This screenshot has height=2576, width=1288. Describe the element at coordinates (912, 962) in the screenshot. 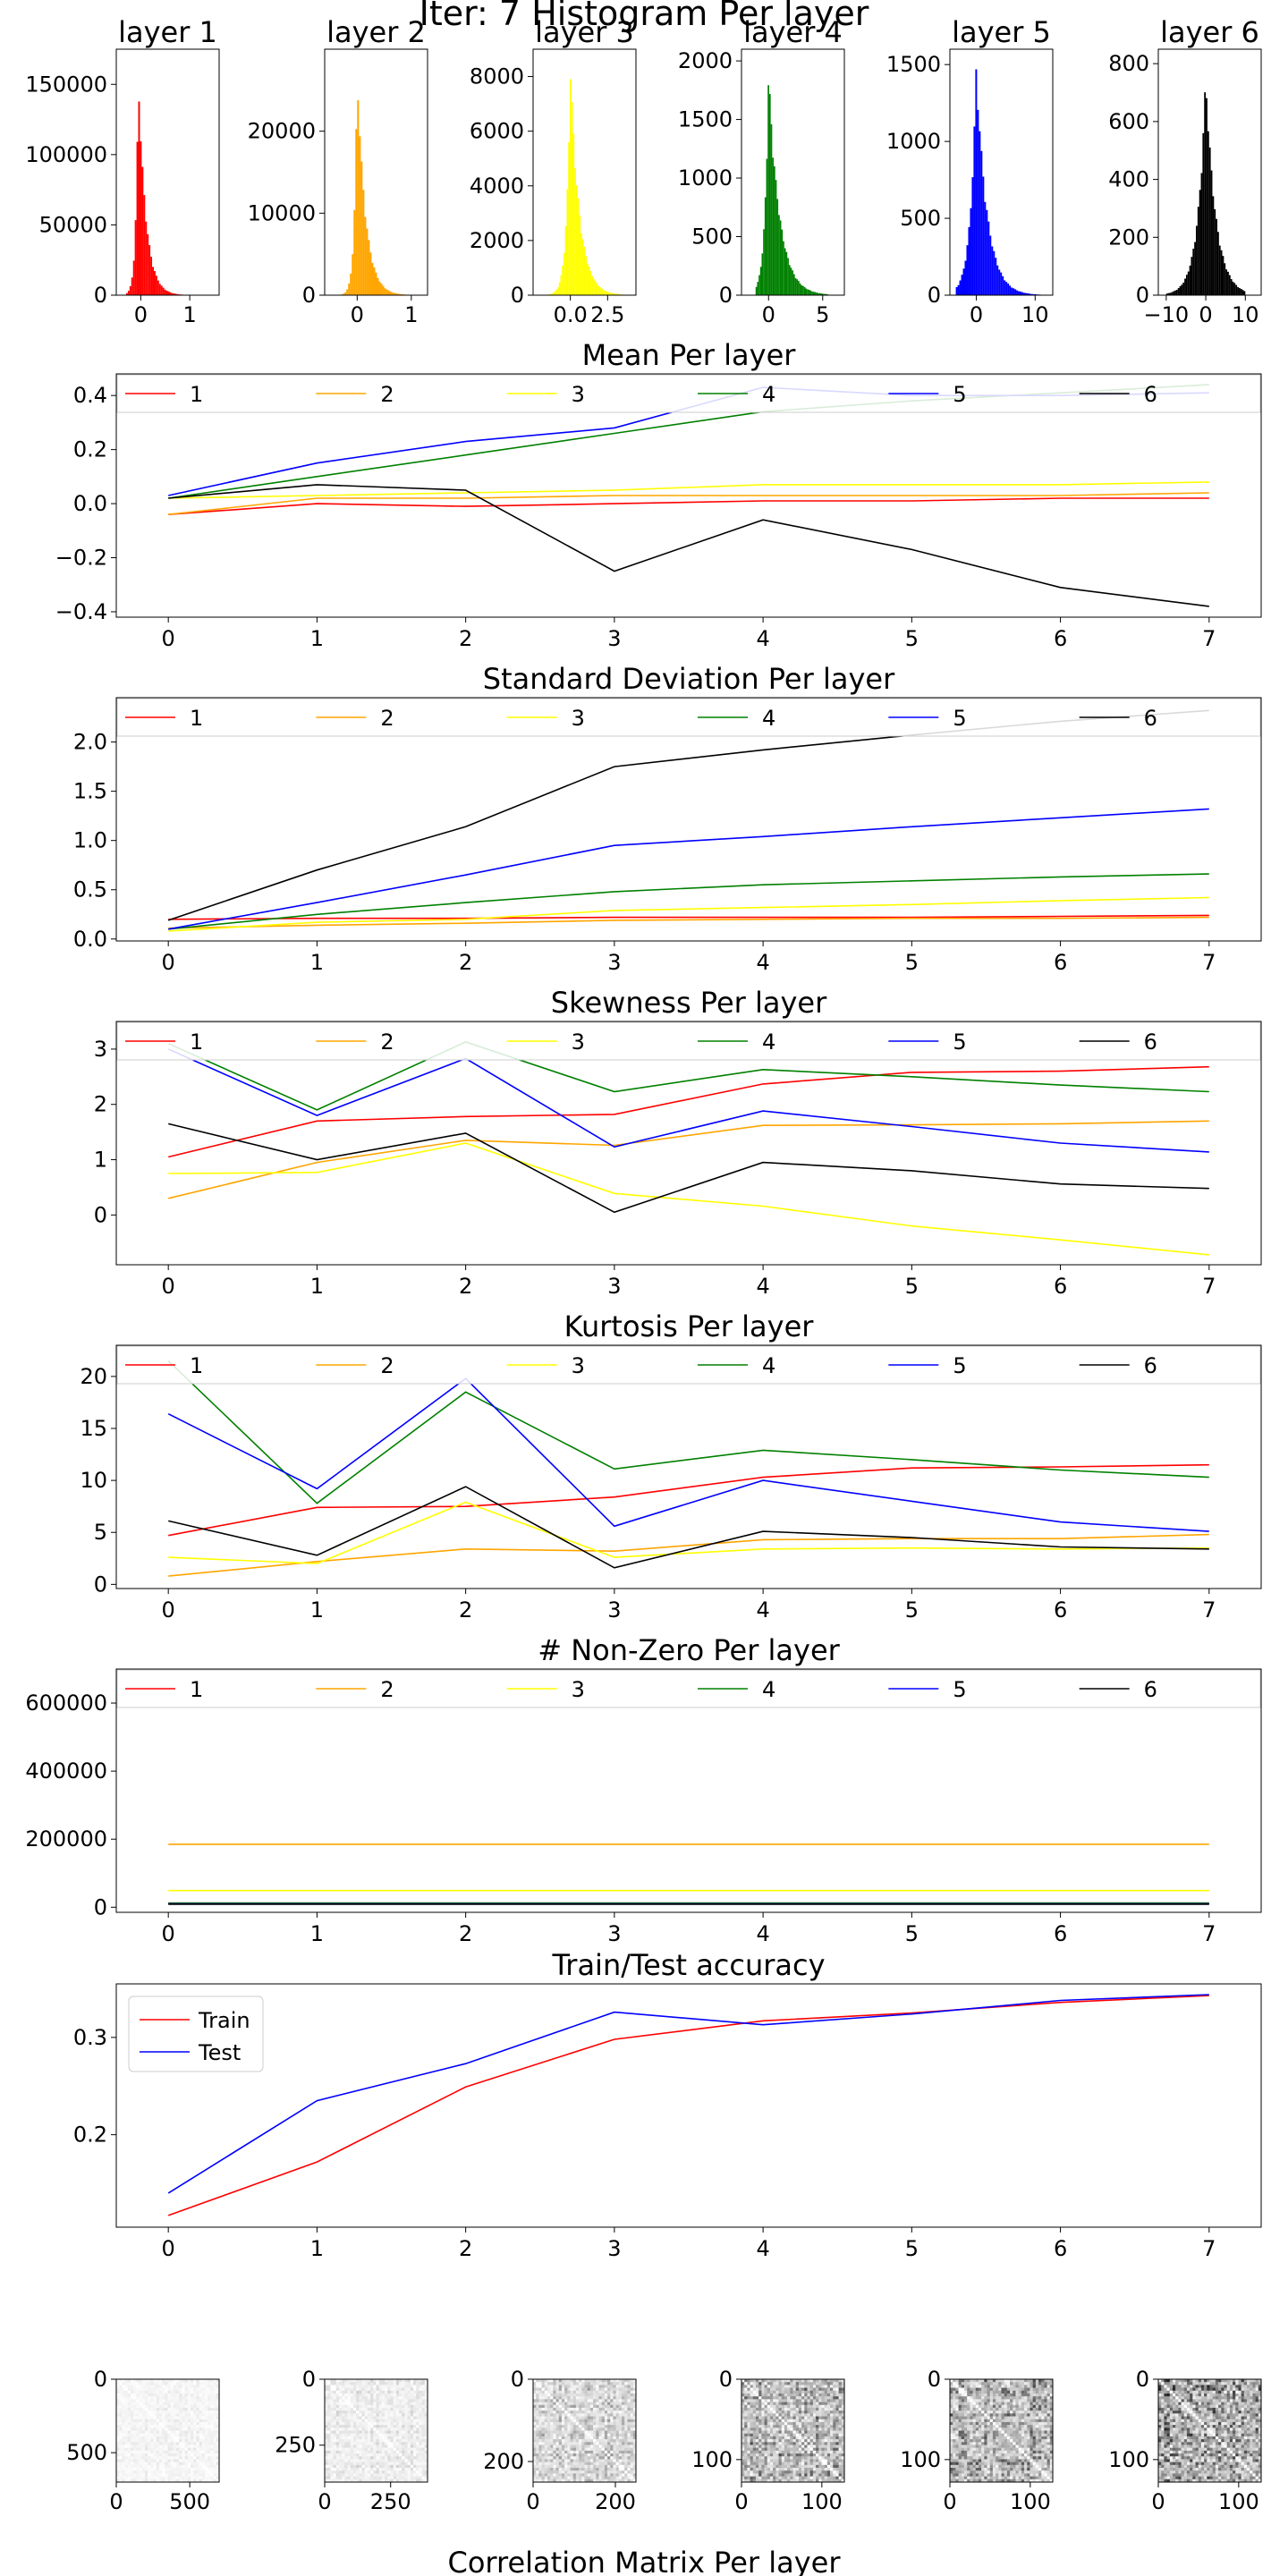

I see `x-tick-label: 5` at that location.